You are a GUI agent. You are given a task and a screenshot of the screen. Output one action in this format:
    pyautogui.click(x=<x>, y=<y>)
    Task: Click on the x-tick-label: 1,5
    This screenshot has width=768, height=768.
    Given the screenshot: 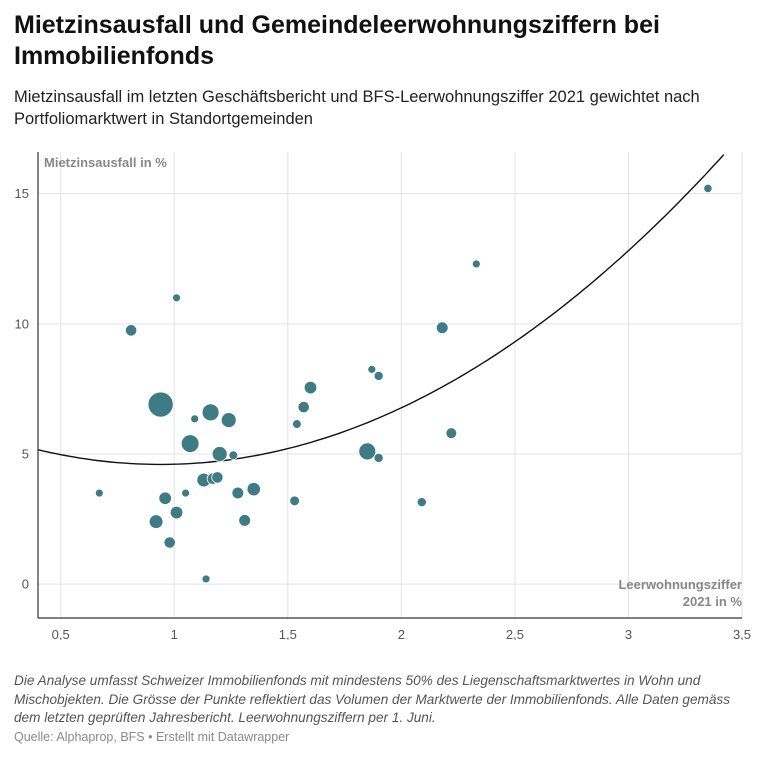 What is the action you would take?
    pyautogui.click(x=288, y=633)
    